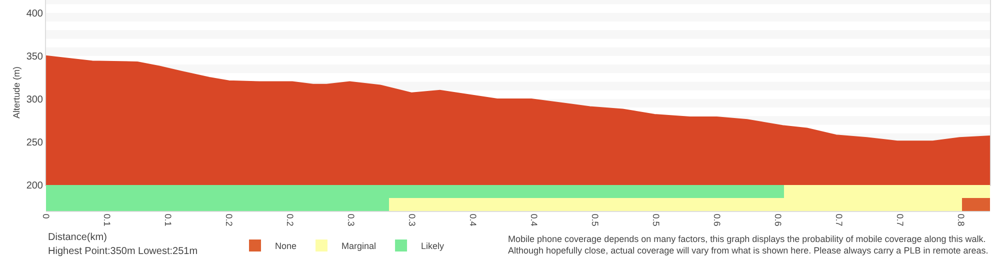  What do you see at coordinates (961, 220) in the screenshot?
I see `x-tick-label: 0.8` at bounding box center [961, 220].